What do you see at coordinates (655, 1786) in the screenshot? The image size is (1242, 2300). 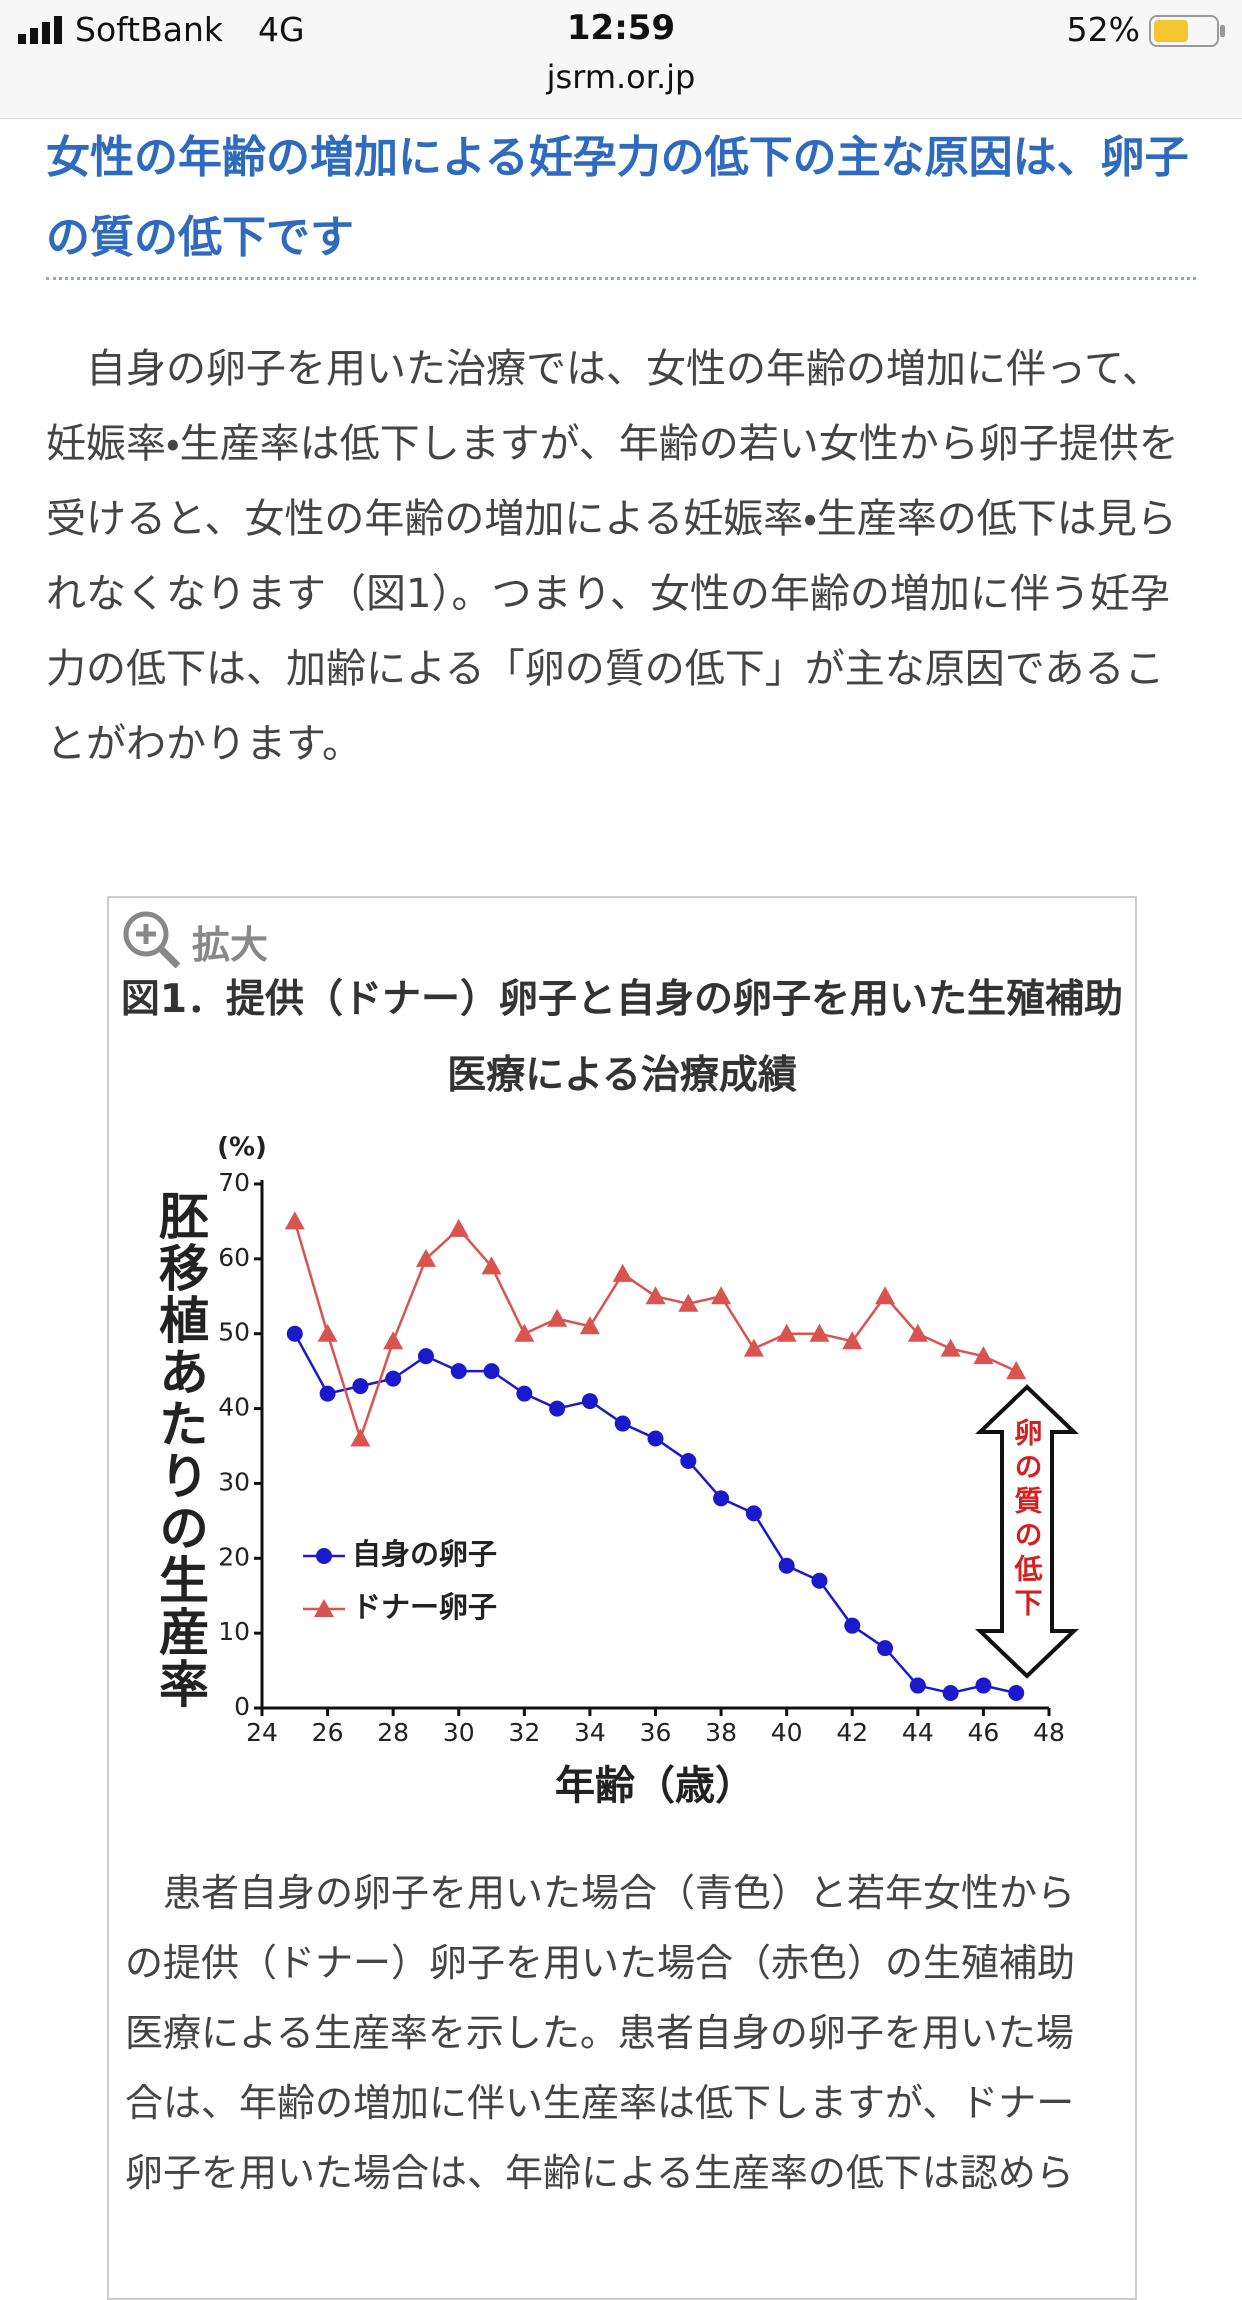 I see `x-axis-label: 年齢（歳）` at bounding box center [655, 1786].